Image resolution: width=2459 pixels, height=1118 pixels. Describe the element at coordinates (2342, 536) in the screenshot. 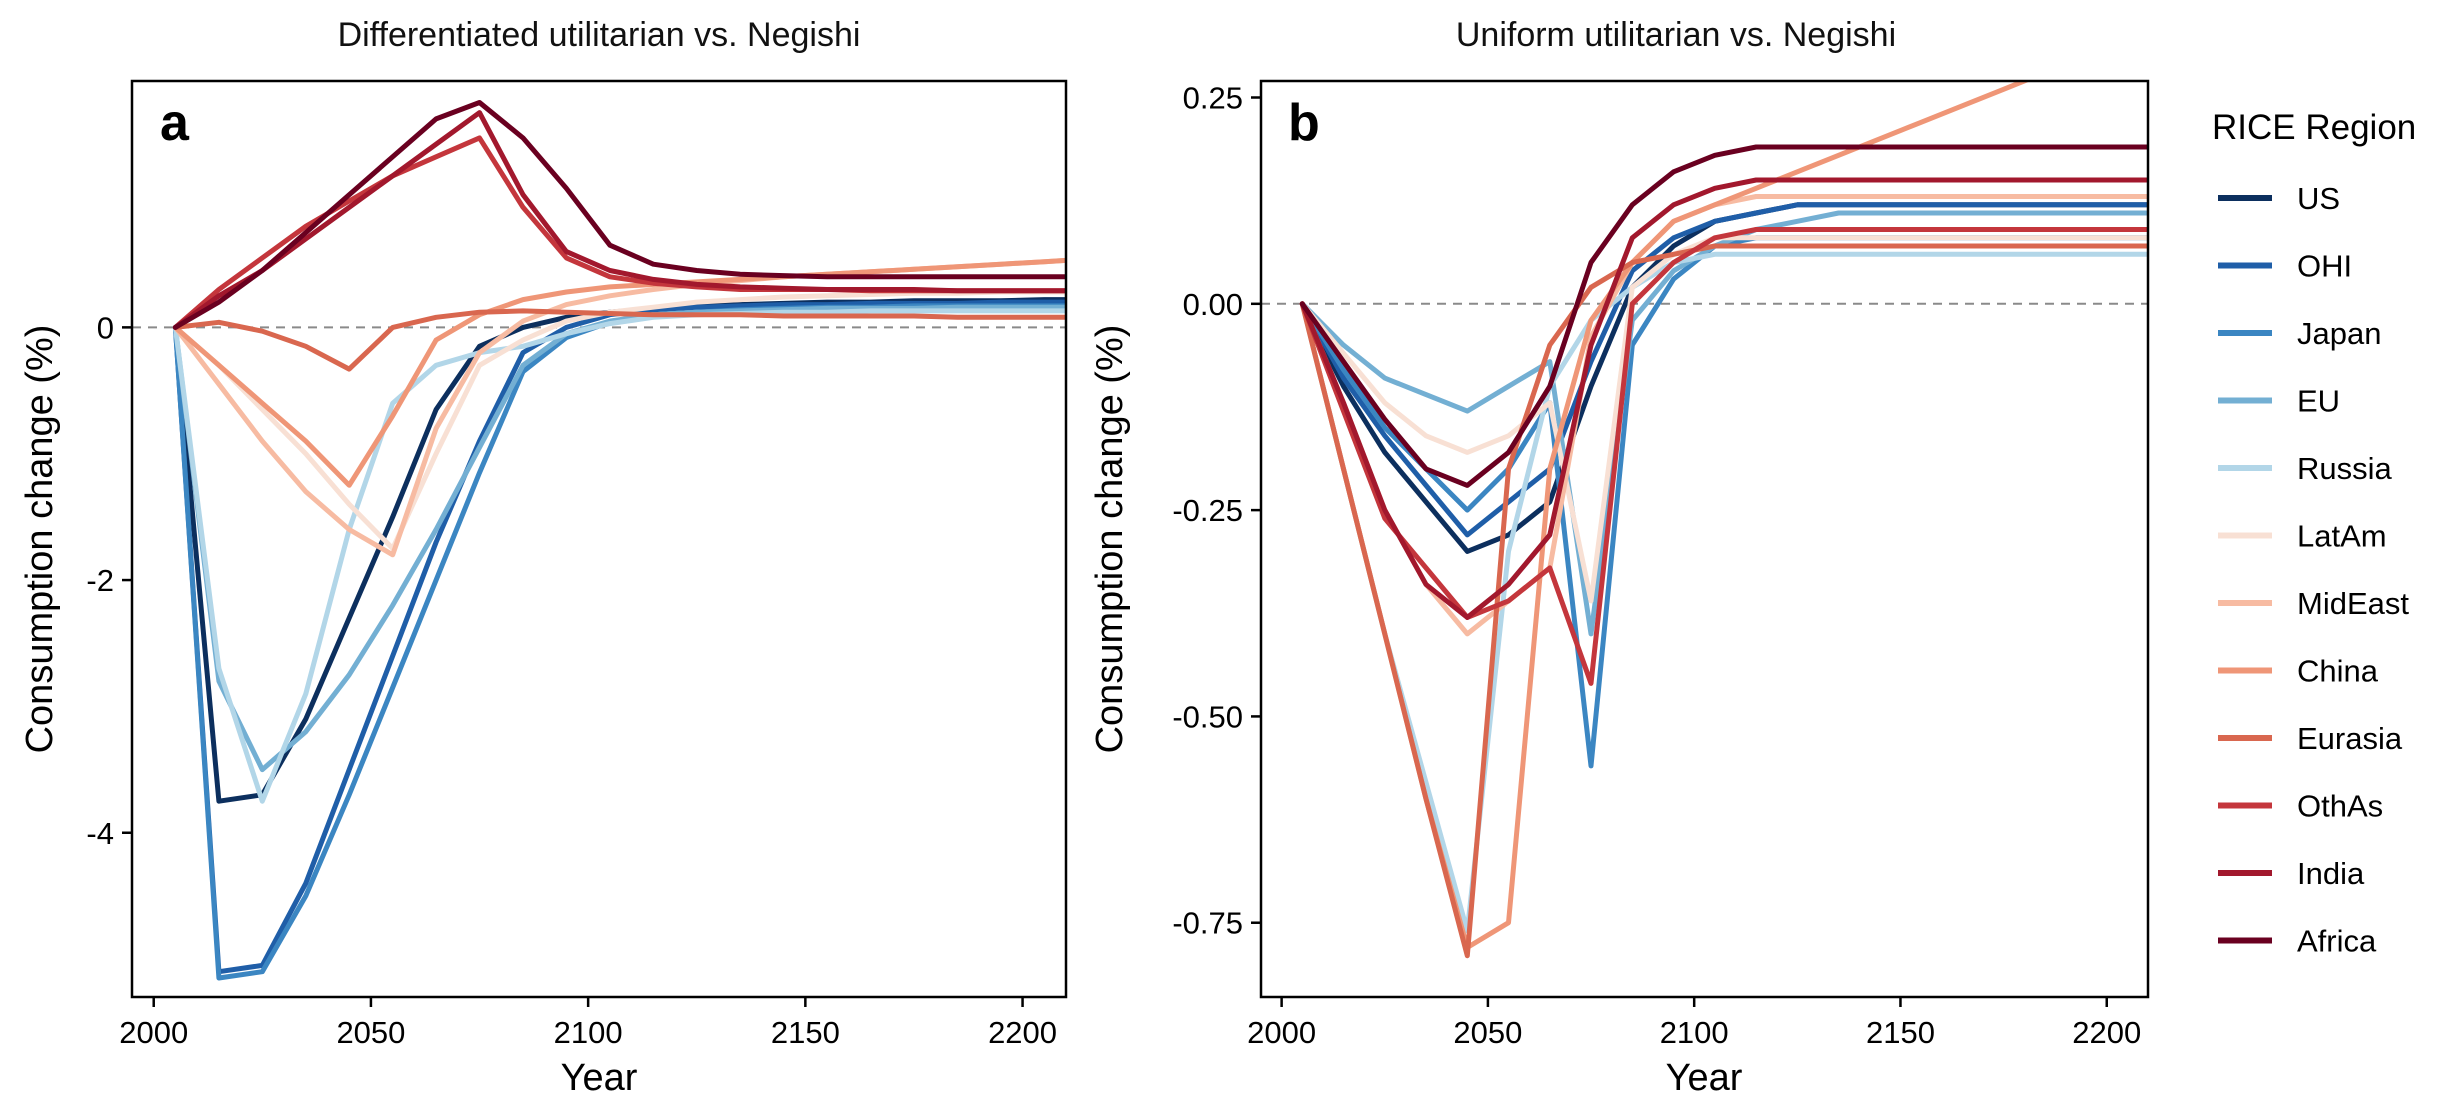

I see `legend-label: LatAm` at that location.